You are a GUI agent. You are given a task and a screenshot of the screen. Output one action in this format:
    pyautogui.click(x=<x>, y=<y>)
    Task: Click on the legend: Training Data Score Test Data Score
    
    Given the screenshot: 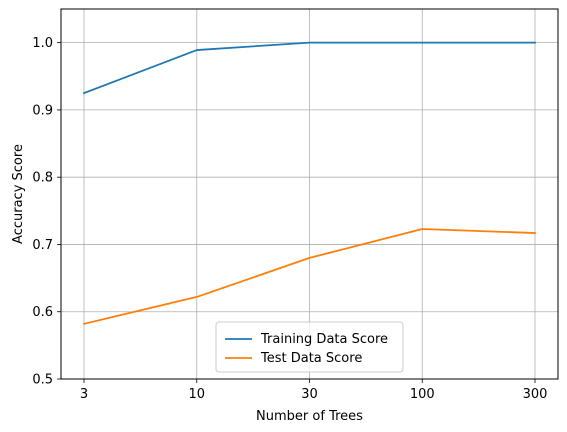 What is the action you would take?
    pyautogui.click(x=309, y=347)
    